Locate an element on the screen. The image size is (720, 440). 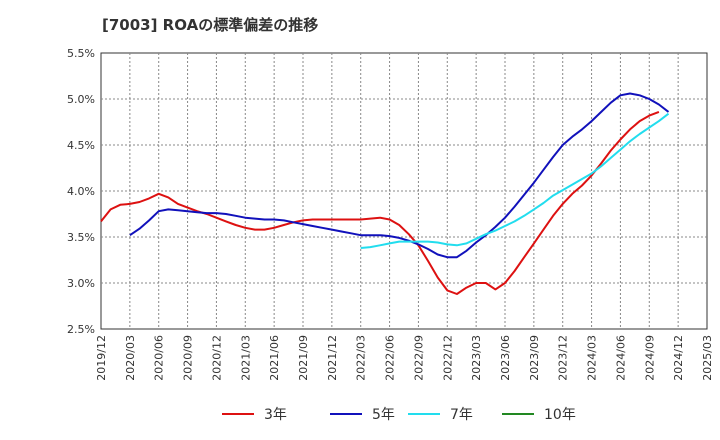
y-tick-label: 5.5% is located at coordinates (81, 53).